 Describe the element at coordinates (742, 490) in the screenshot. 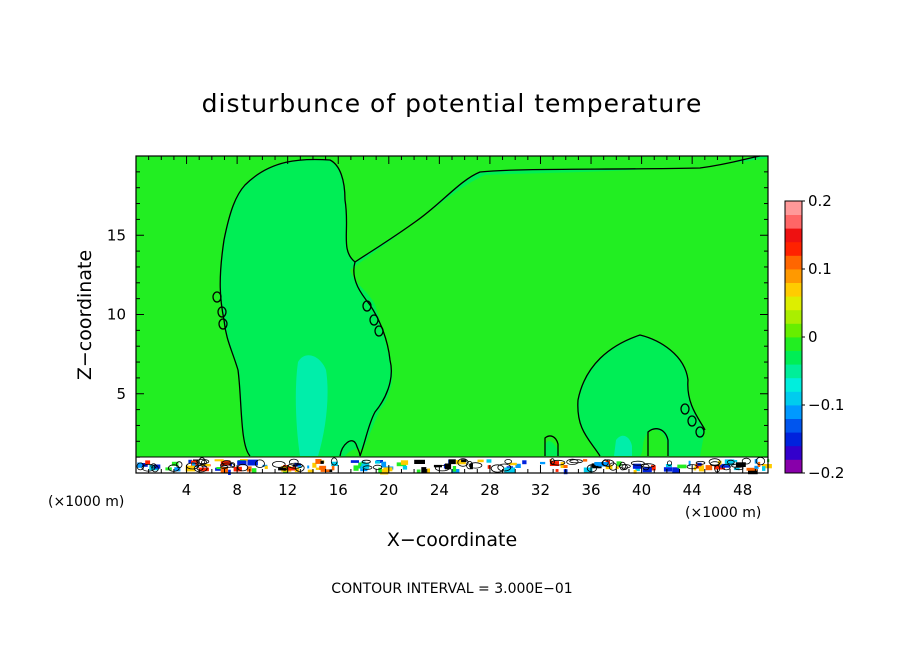

I see `x-tick-label: 48` at that location.